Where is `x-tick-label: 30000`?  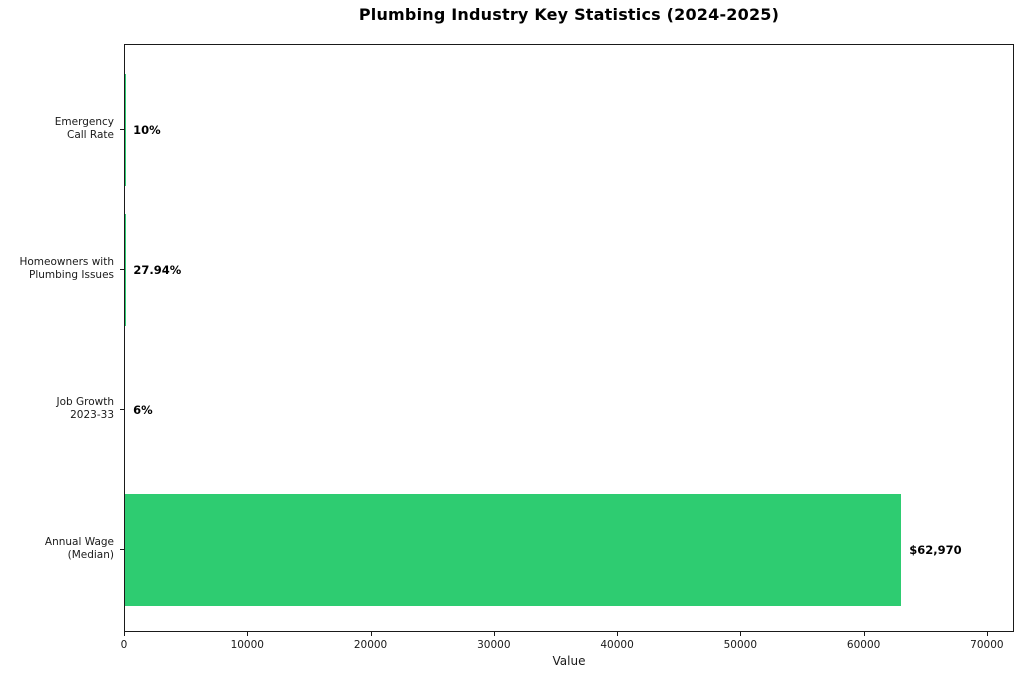 x-tick-label: 30000 is located at coordinates (494, 645).